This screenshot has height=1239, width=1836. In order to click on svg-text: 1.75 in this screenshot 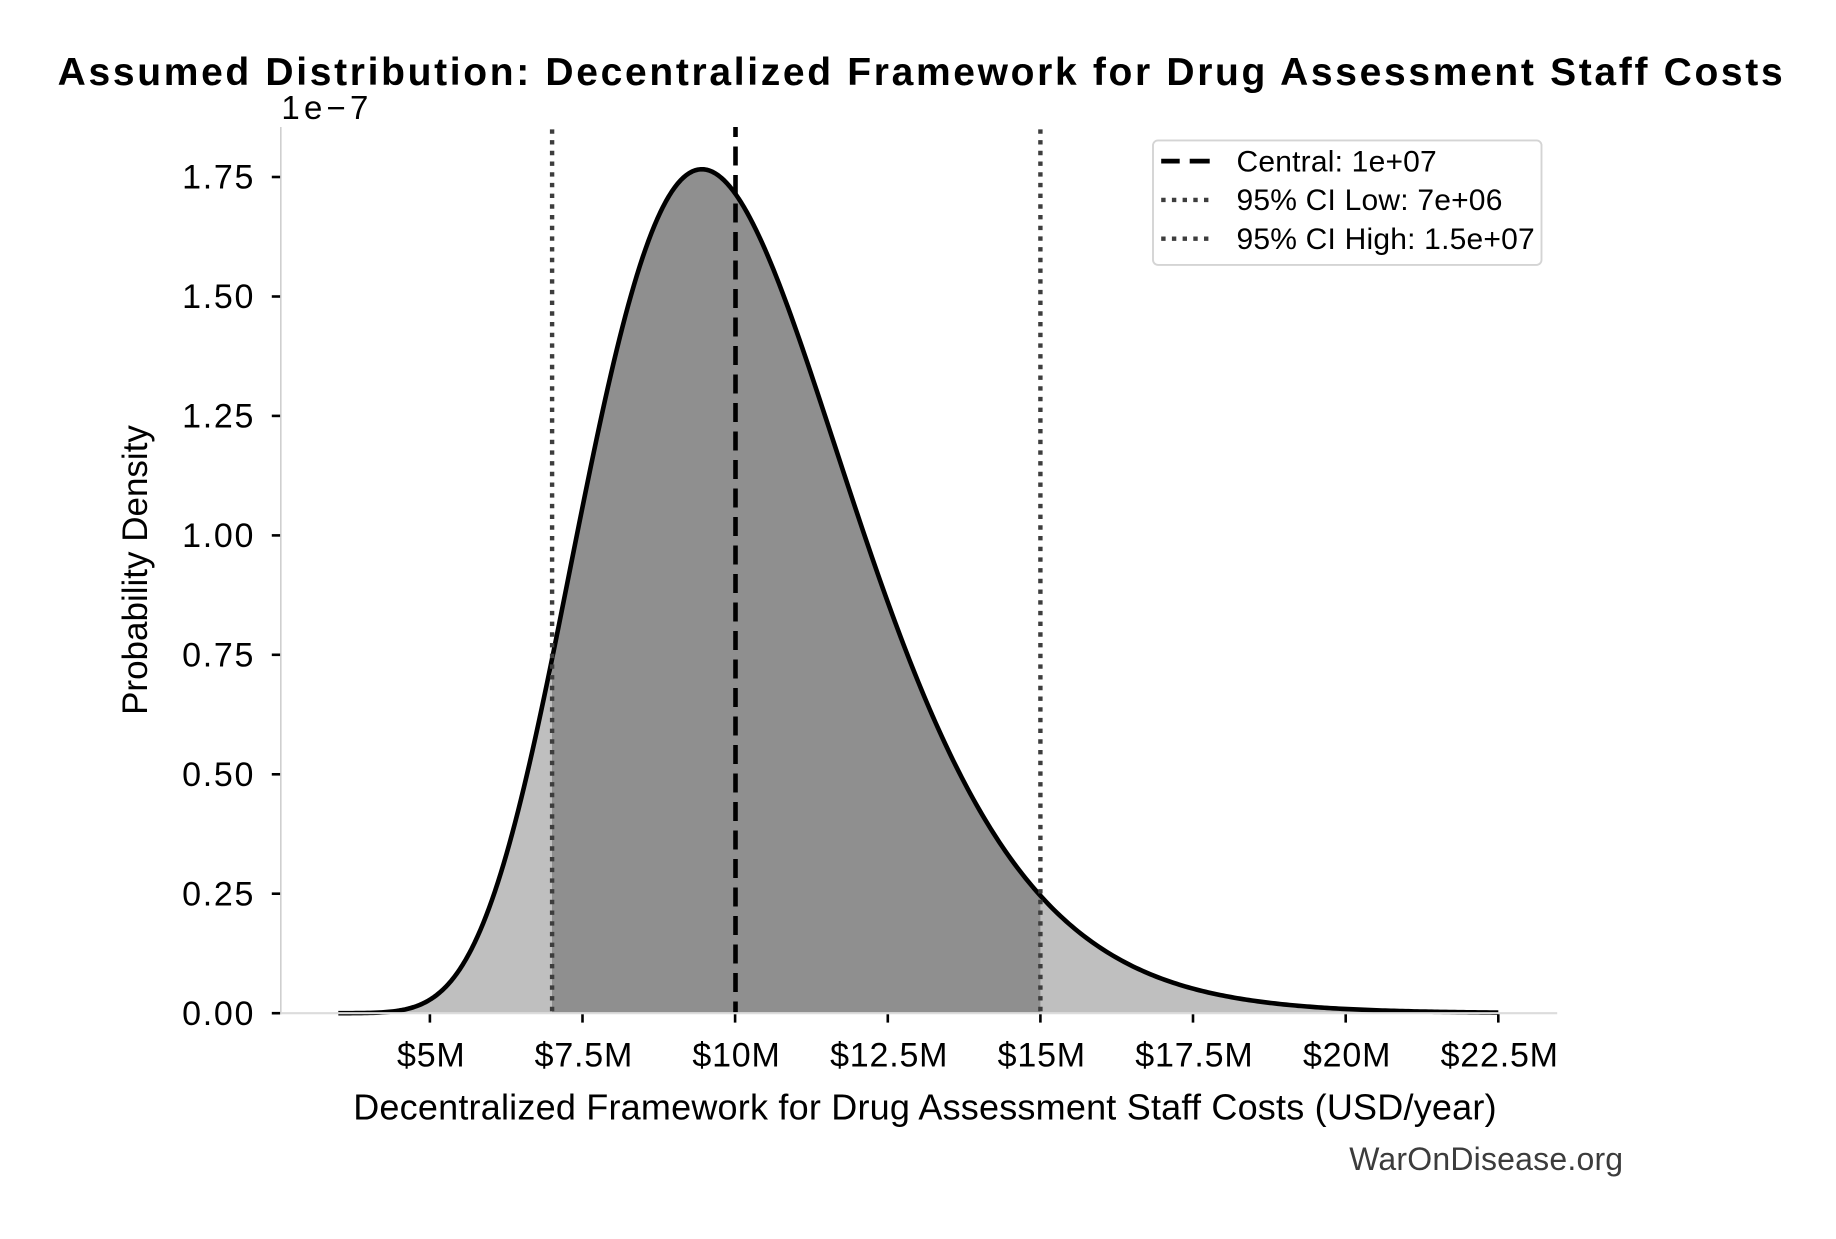, I will do `click(218, 178)`.